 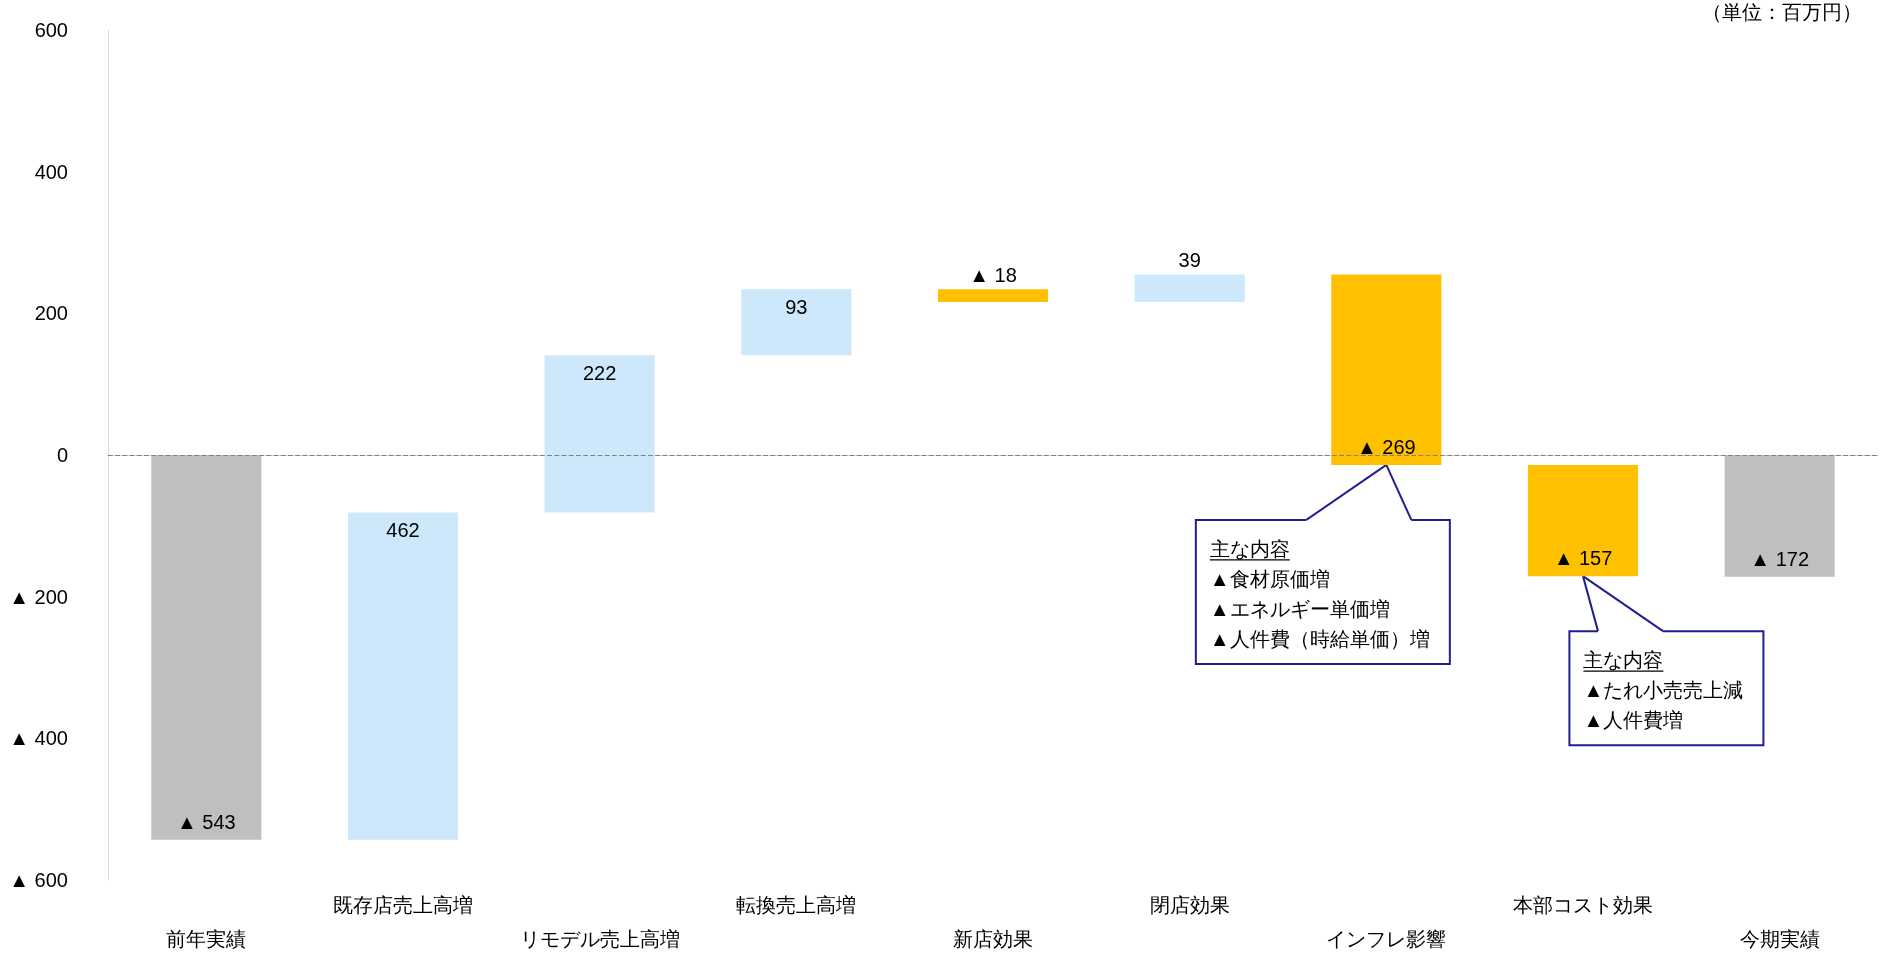 What do you see at coordinates (1386, 446) in the screenshot?
I see `data-label: ▲ 269` at bounding box center [1386, 446].